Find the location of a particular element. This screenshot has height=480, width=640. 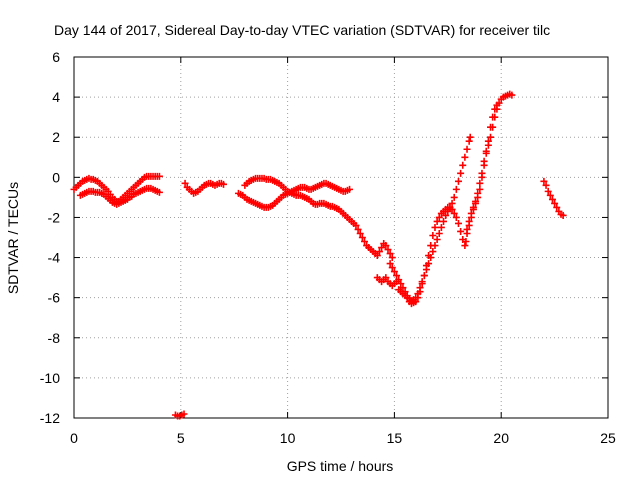

y-axis-label: SDTVAR / TECUs is located at coordinates (13, 238).